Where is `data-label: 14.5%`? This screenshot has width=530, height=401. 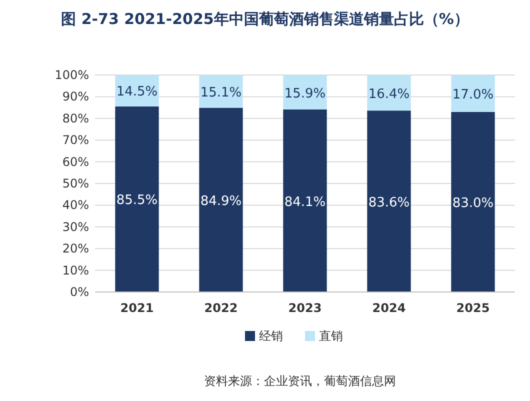 data-label: 14.5% is located at coordinates (137, 92).